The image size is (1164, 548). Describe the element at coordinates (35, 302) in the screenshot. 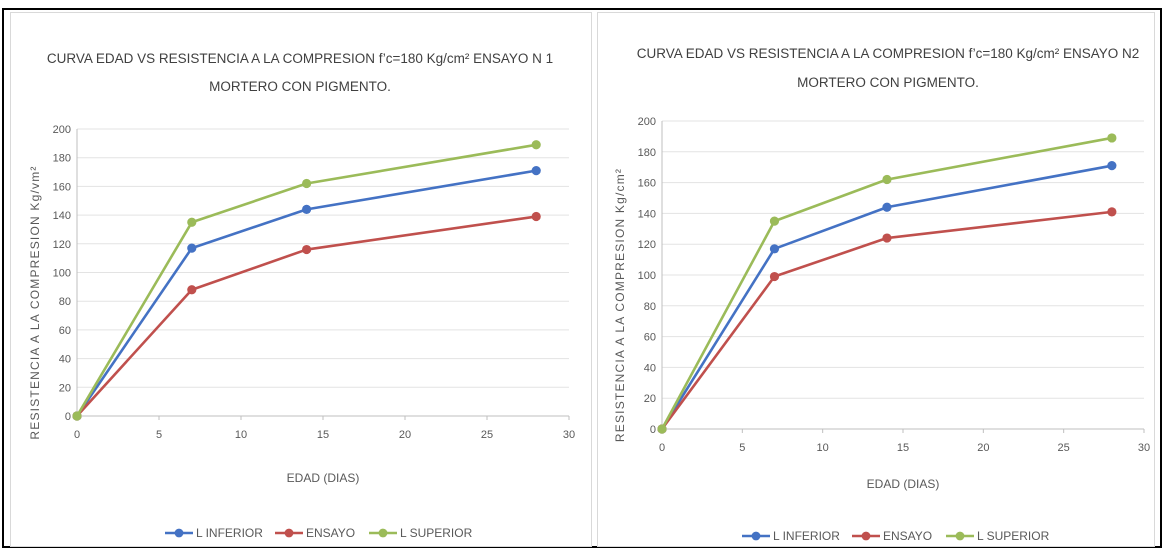

I see `y-axis-label: RESISTENCIA A LA COMPRESION Kg/vm²` at that location.